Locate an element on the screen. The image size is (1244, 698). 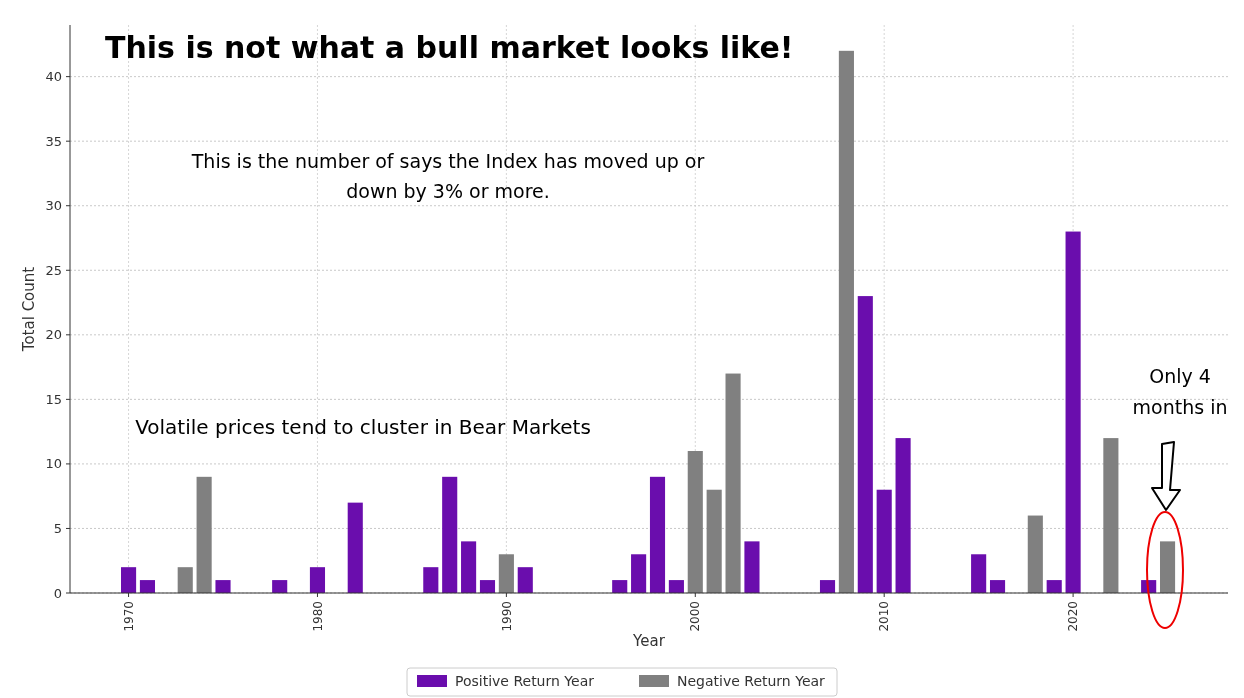
y-tick-label: 15 is located at coordinates (53, 399).